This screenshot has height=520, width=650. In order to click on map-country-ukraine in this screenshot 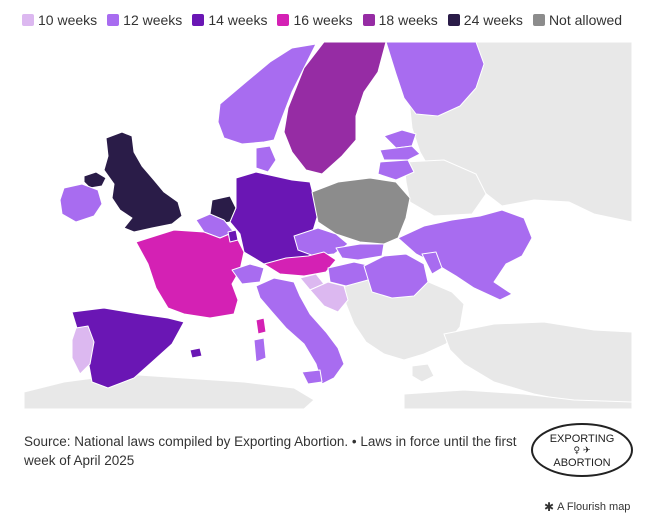, I will do `click(465, 255)`.